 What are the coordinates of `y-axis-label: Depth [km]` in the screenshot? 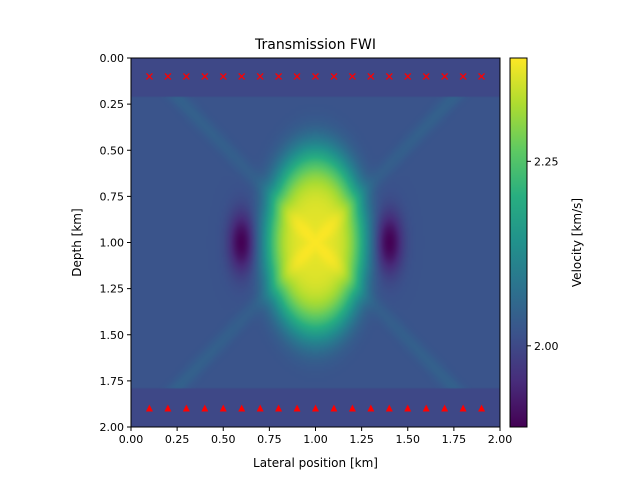 It's located at (77, 242).